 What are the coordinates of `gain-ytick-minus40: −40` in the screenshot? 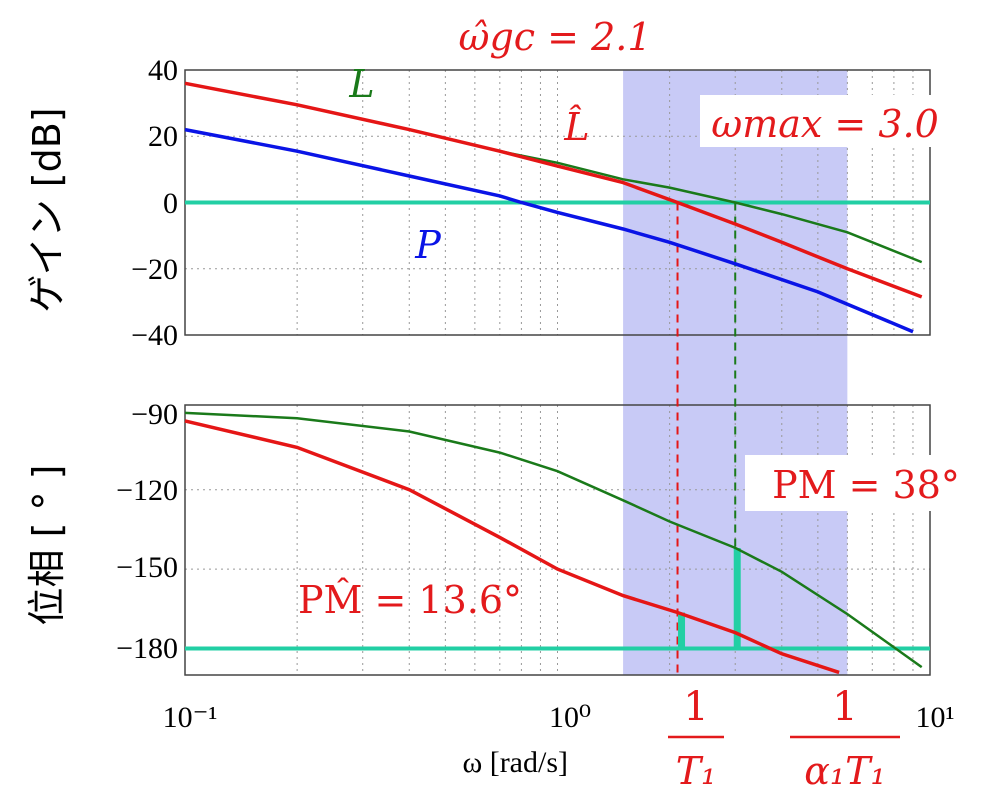 It's located at (154, 335).